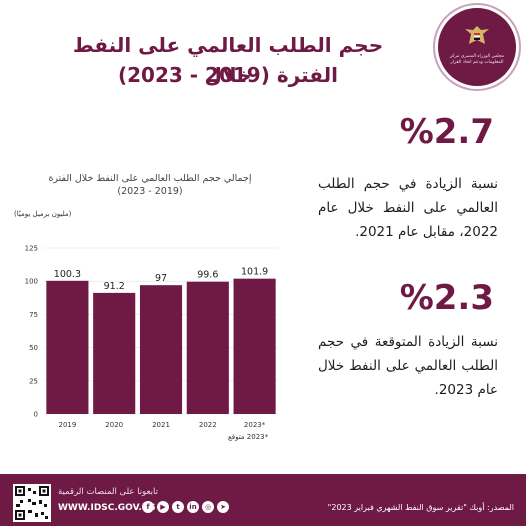 This screenshot has height=526, width=526. I want to click on page-title: حجم الطلب العالمي على النفط خلال, so click(228, 60).